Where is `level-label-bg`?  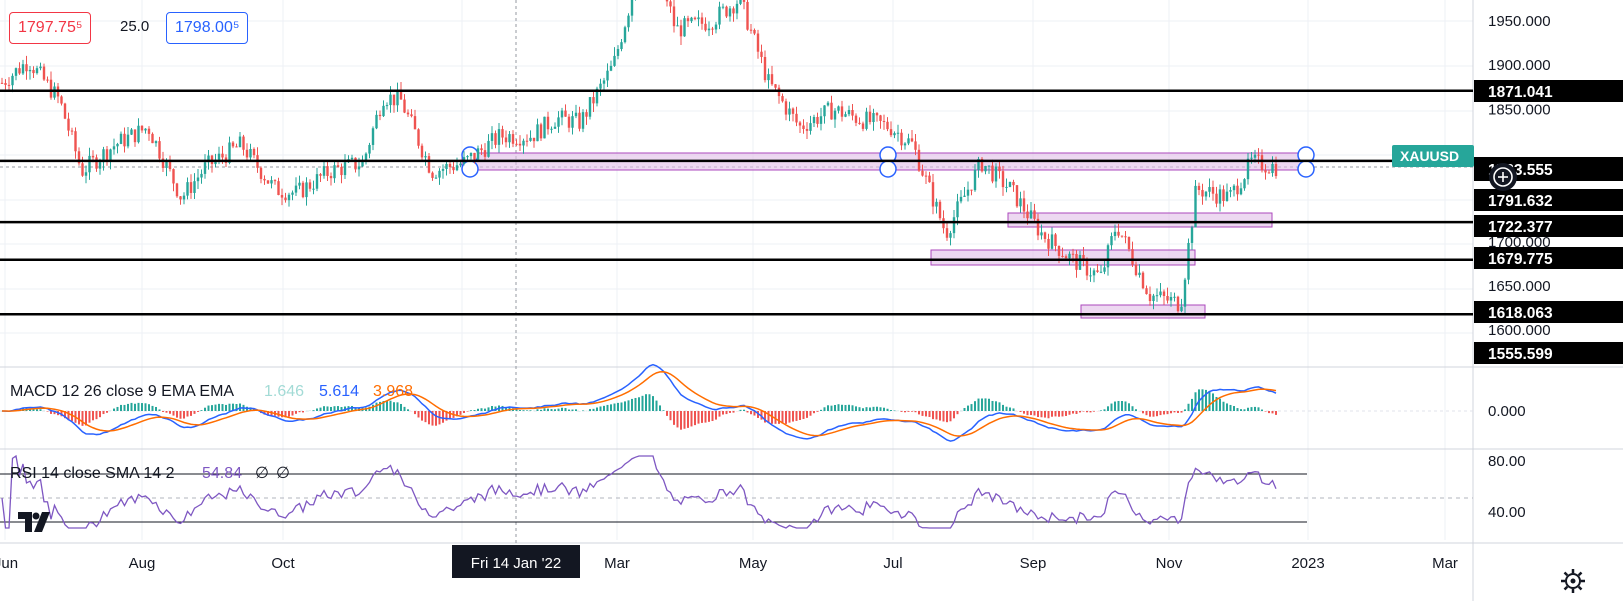
level-label-bg is located at coordinates (1548, 226).